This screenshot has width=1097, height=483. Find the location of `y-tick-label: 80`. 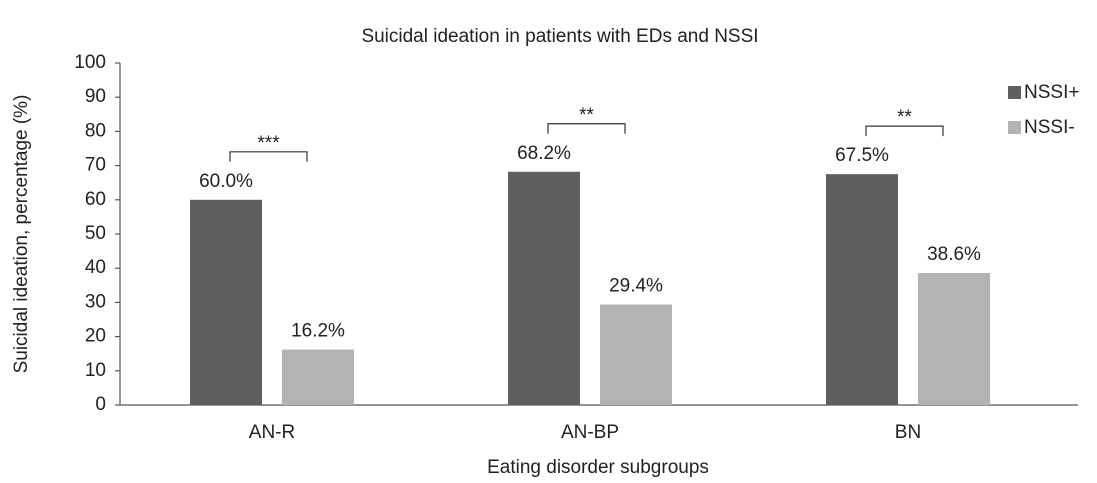

y-tick-label: 80 is located at coordinates (95, 130).